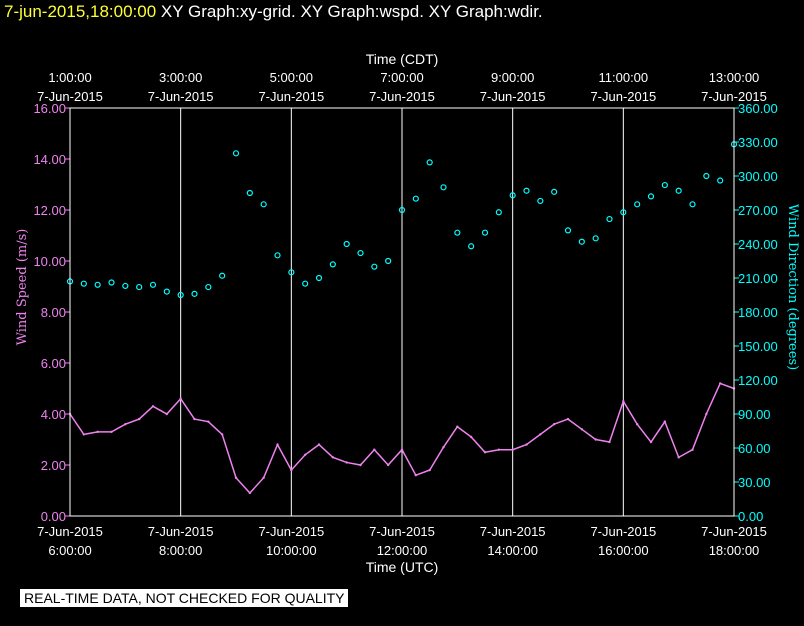  I want to click on x-bottom-axis-label: Time (UTC), so click(402, 567).